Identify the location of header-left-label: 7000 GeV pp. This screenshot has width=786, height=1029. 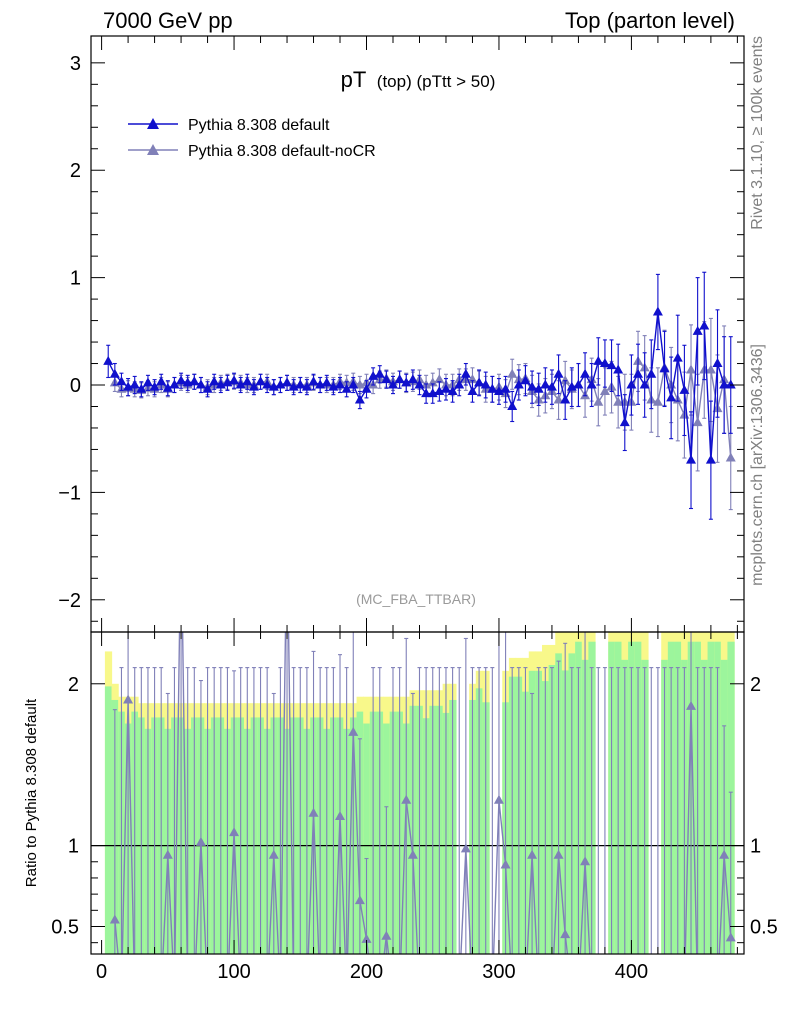
(168, 20).